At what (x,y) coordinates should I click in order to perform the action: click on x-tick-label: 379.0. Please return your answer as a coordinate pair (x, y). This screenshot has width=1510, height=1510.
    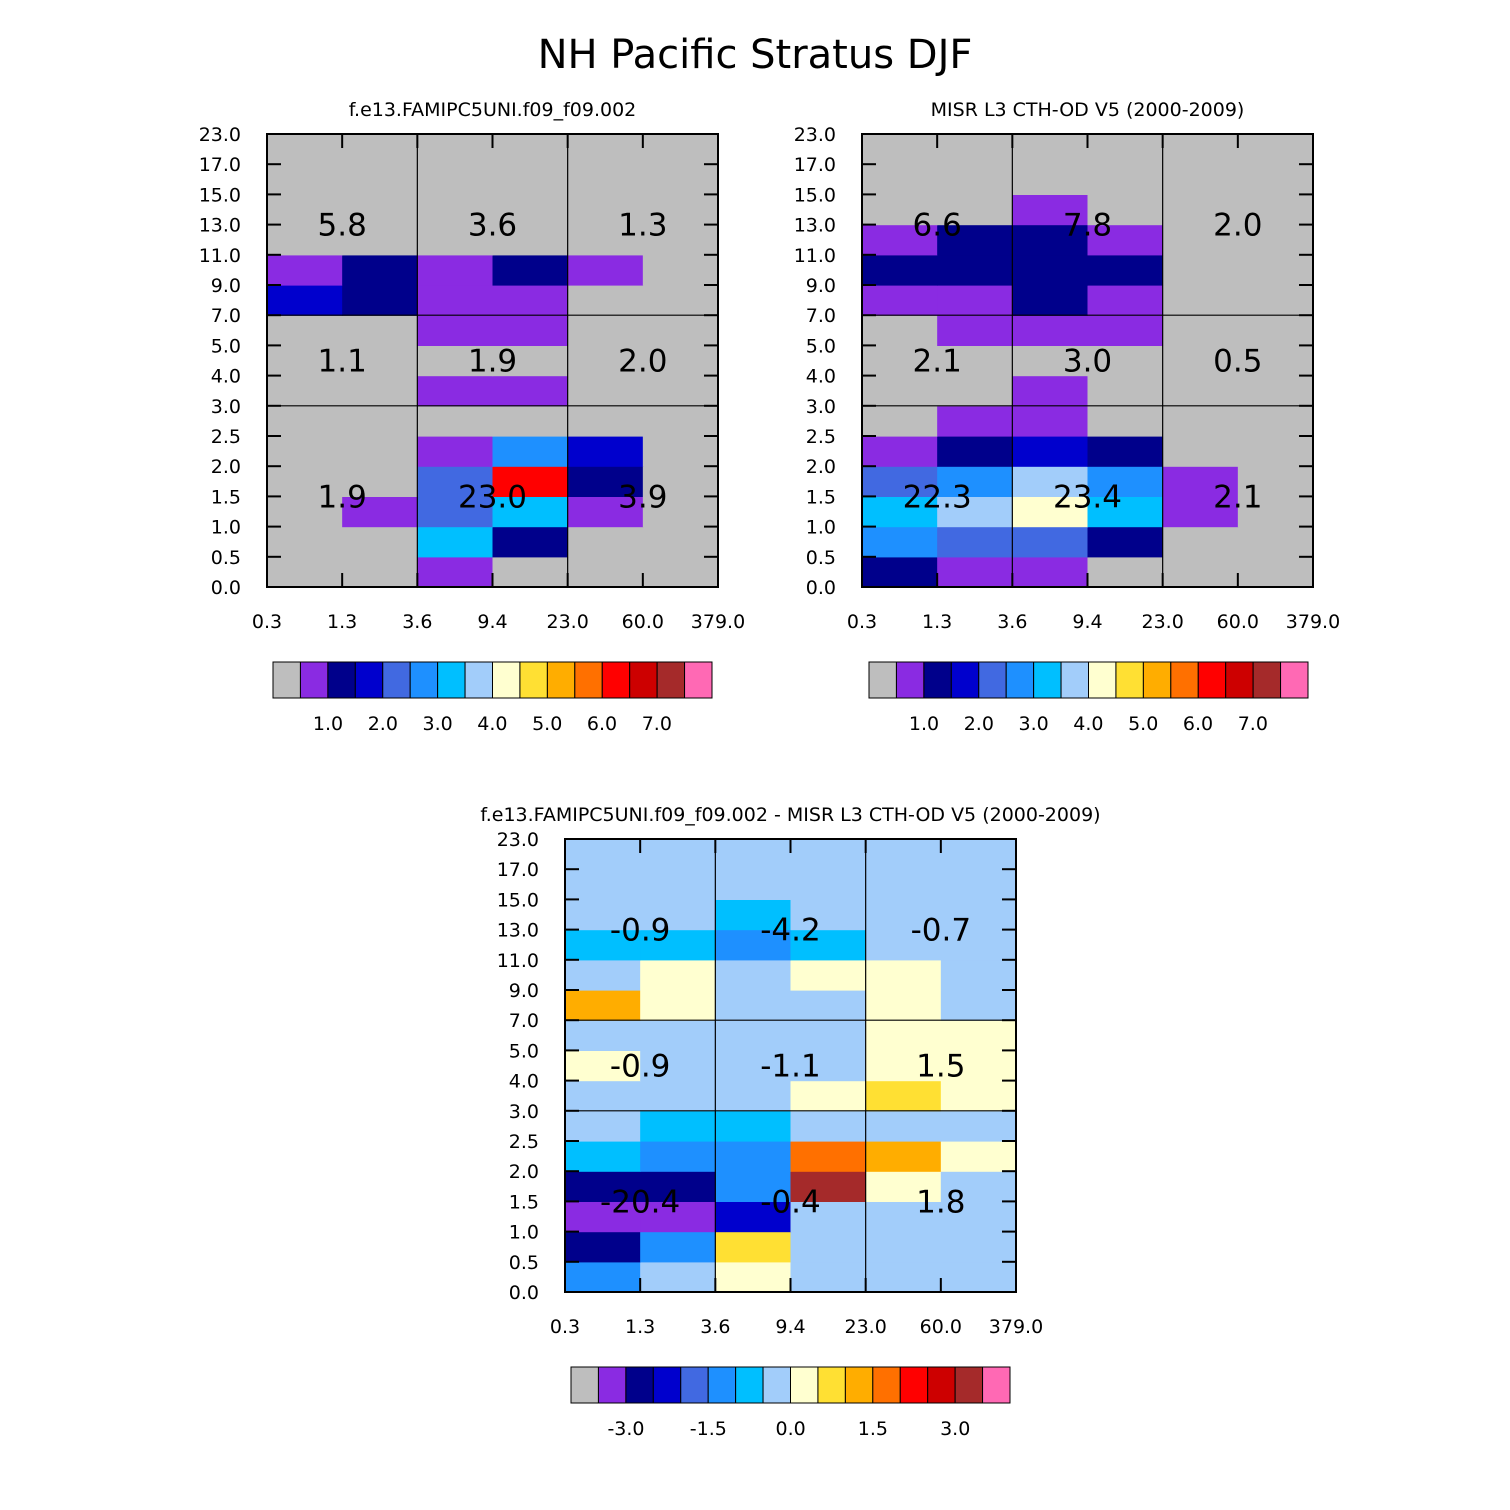
    Looking at the image, I should click on (718, 622).